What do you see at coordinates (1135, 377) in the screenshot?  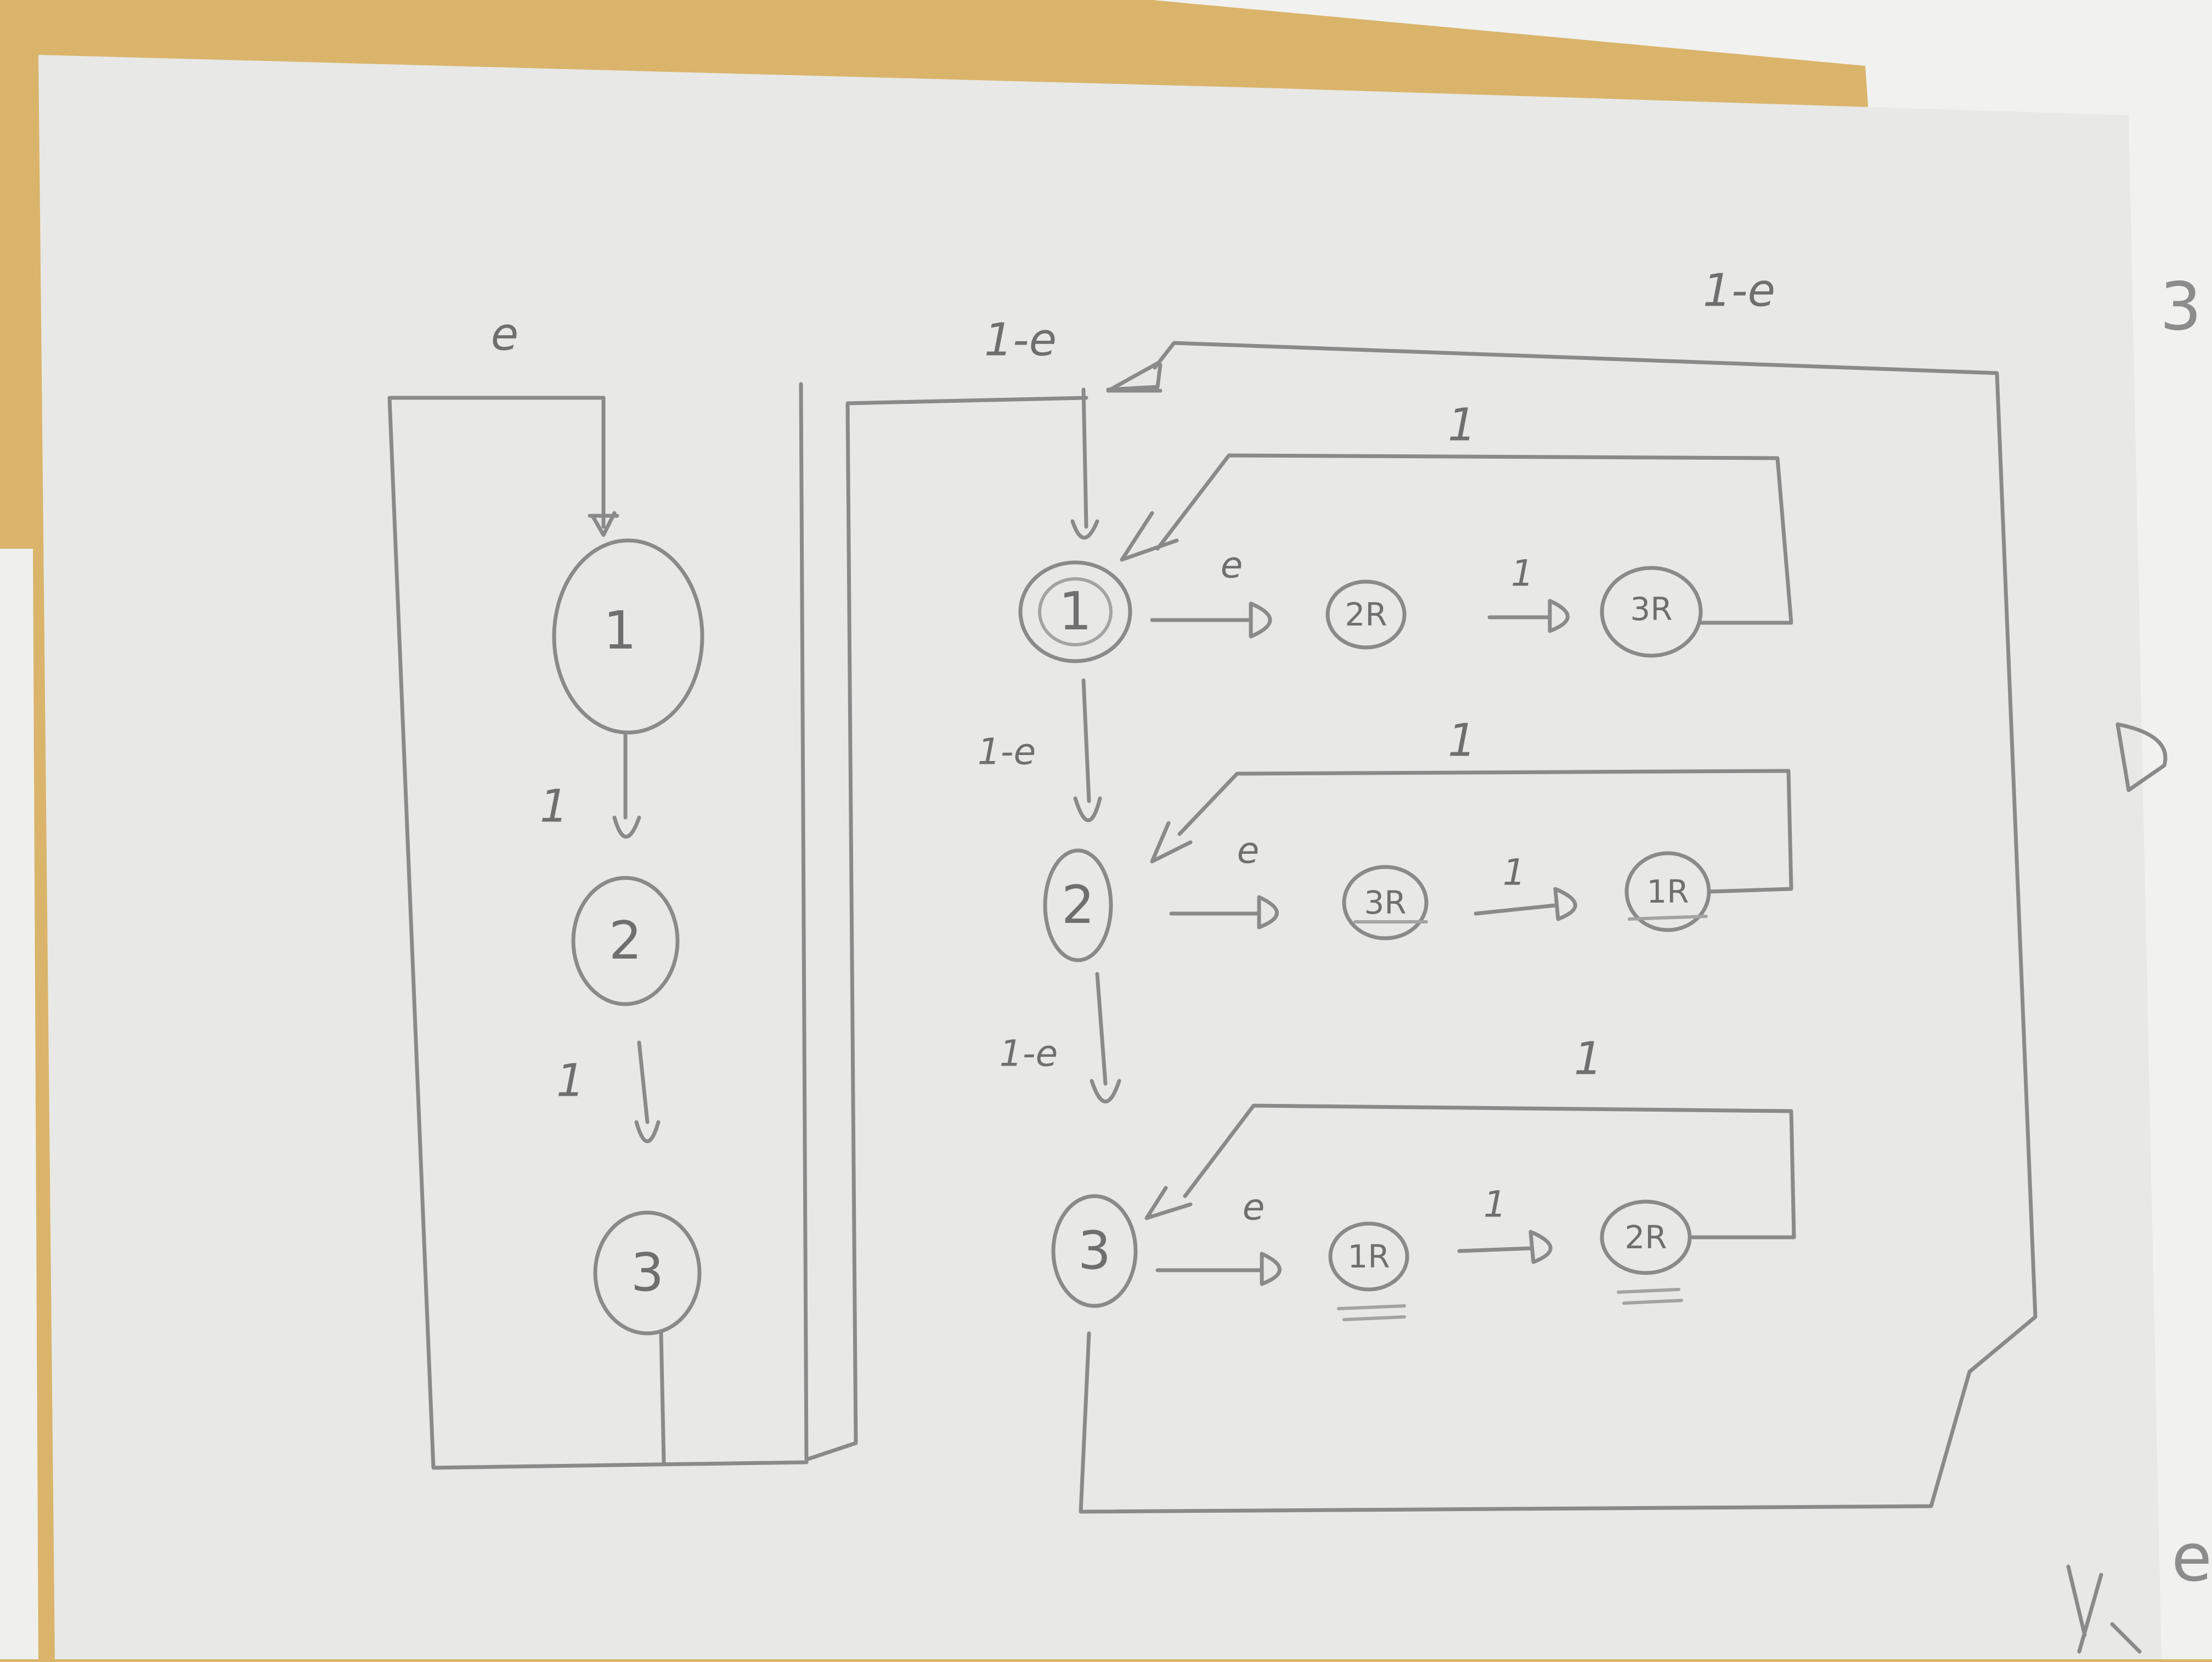 I see `right-outer-arrowhead` at bounding box center [1135, 377].